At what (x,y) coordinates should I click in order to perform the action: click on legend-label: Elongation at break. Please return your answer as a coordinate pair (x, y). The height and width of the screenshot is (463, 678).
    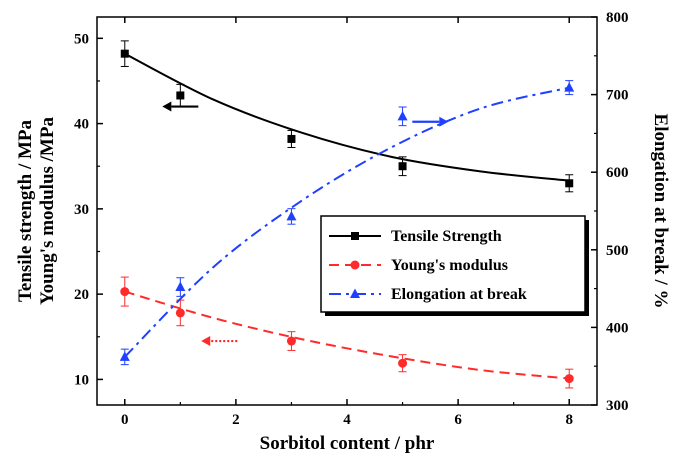
    Looking at the image, I should click on (459, 294).